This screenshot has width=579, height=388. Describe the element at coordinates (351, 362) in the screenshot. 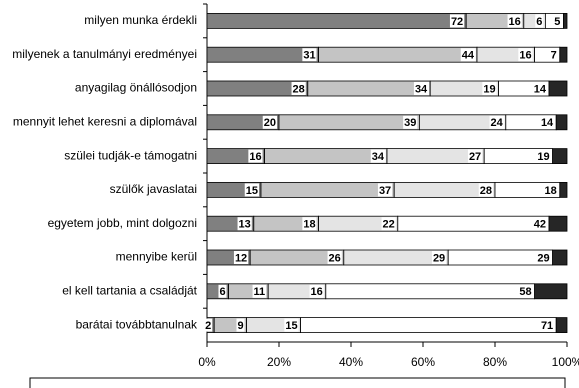

I see `x-tick-label: 40%` at that location.